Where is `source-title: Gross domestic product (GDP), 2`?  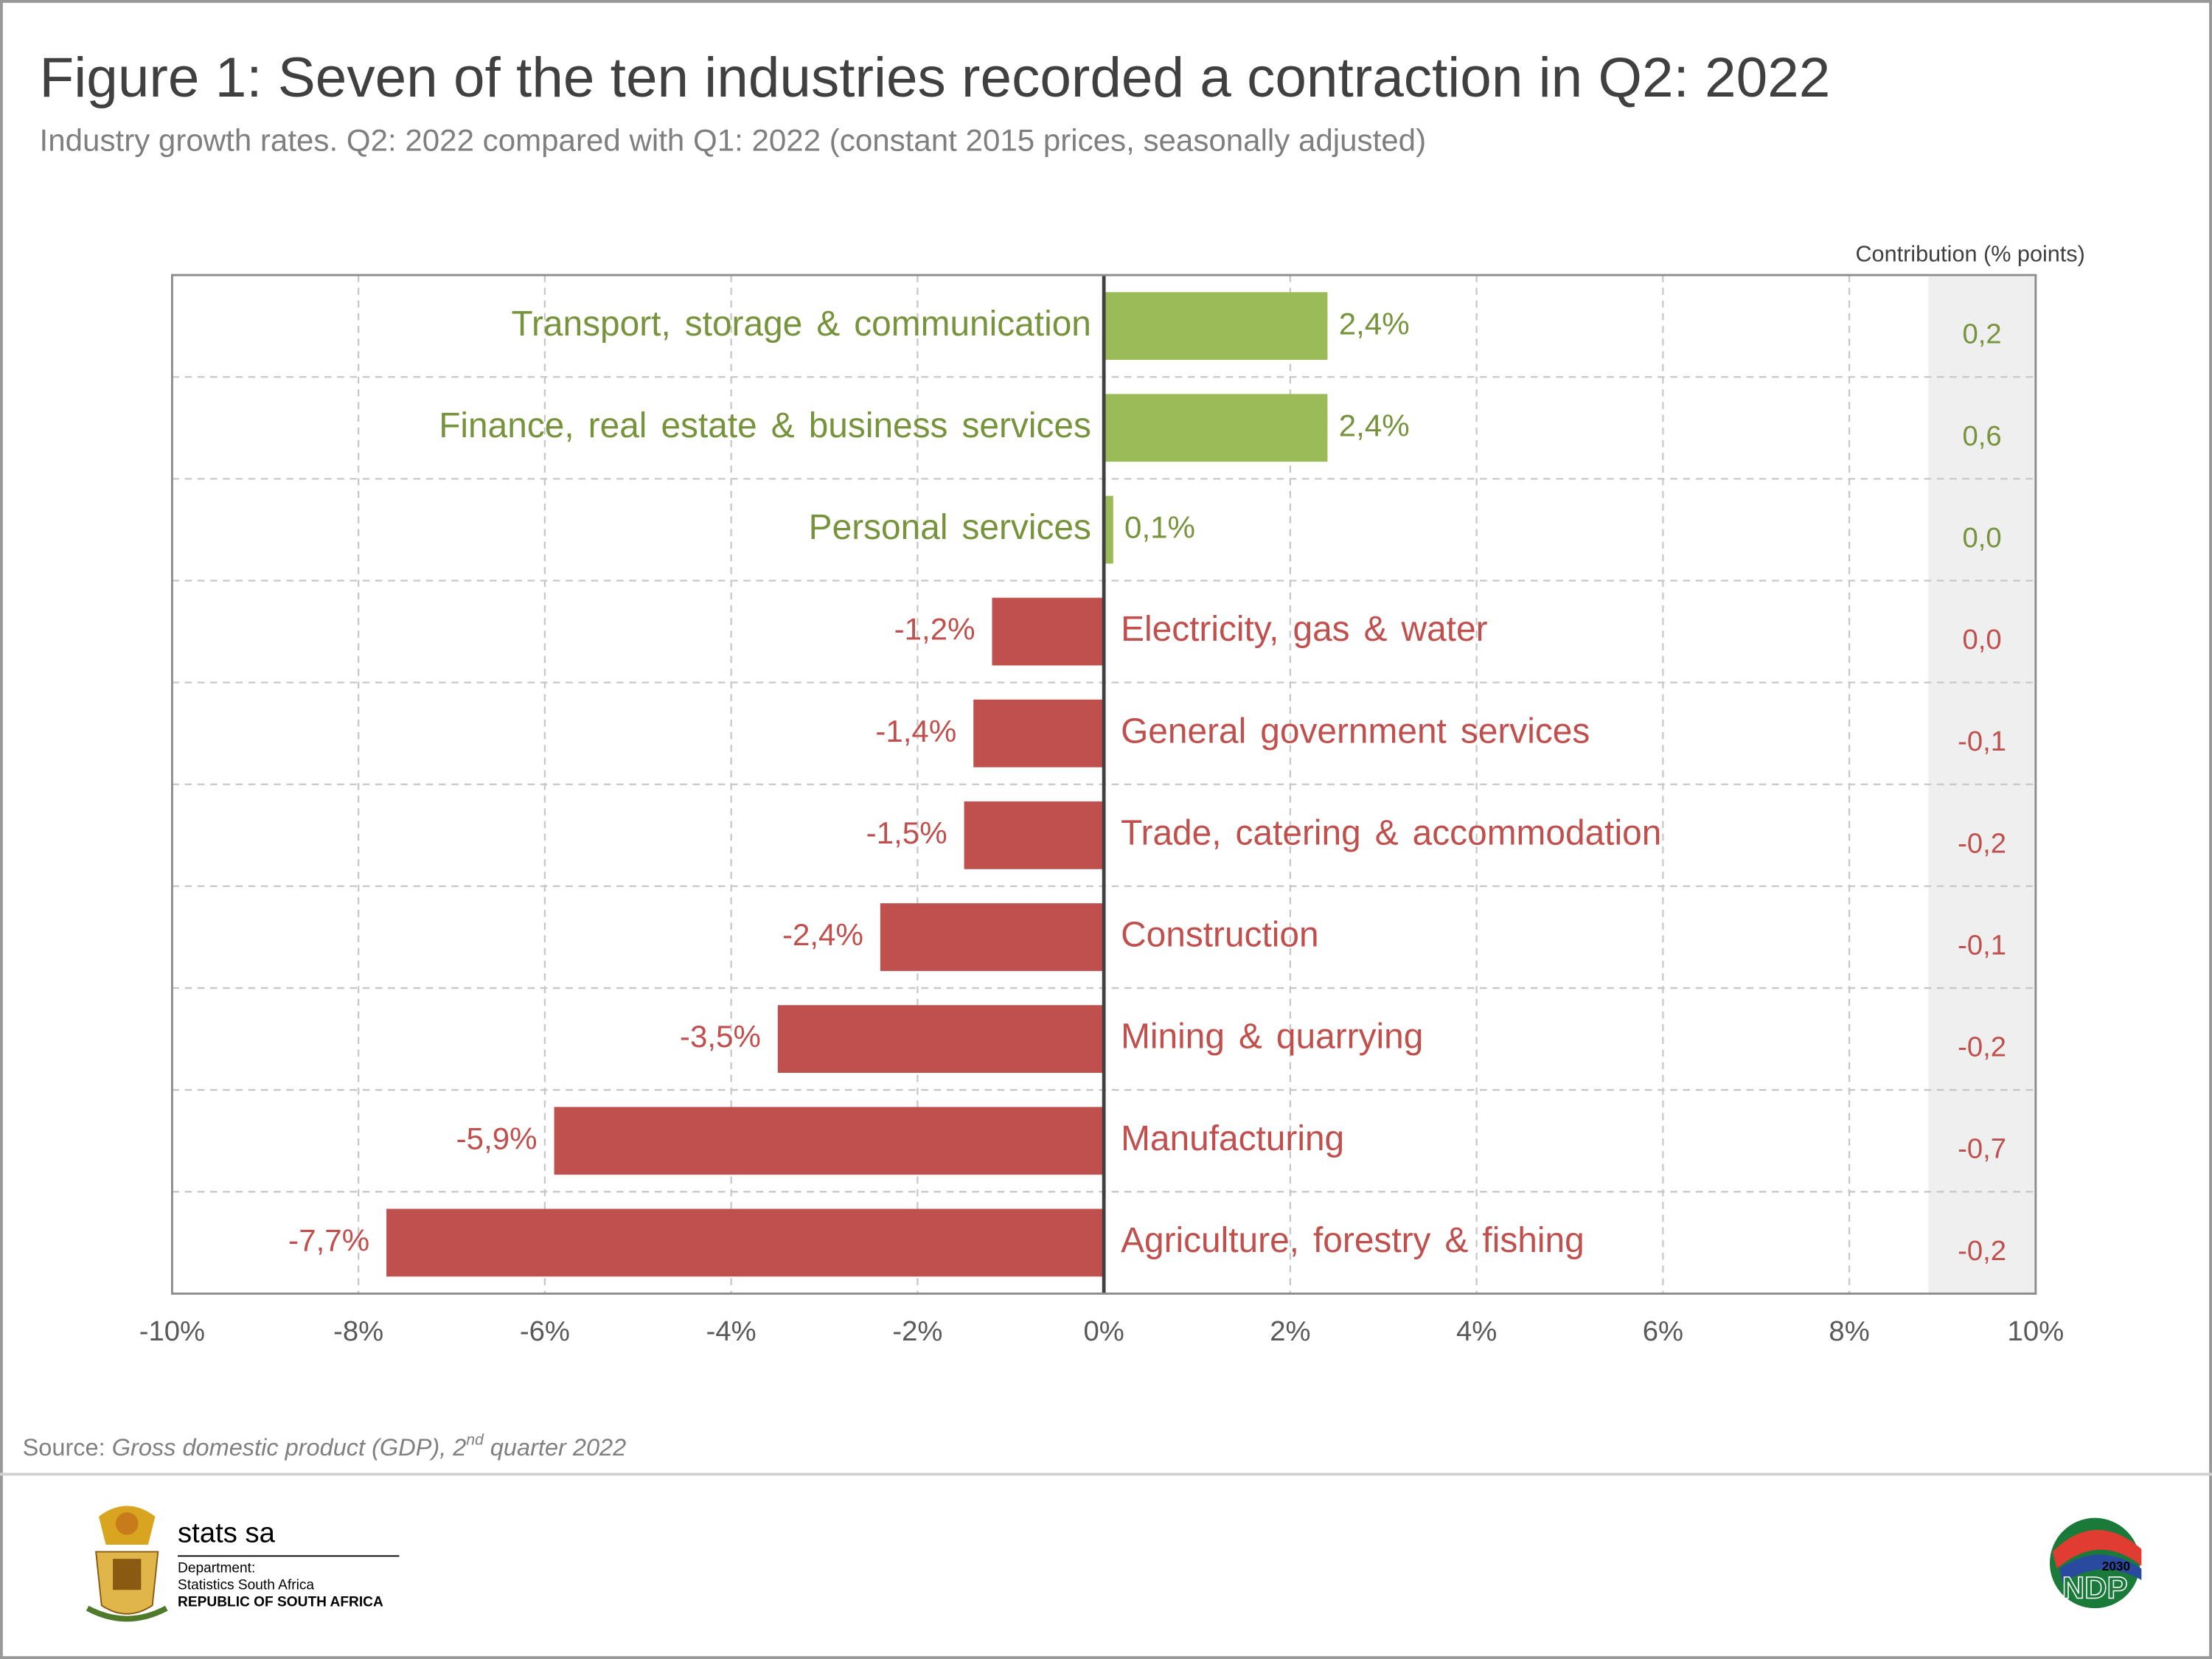 source-title: Gross domestic product (GDP), 2 is located at coordinates (289, 1447).